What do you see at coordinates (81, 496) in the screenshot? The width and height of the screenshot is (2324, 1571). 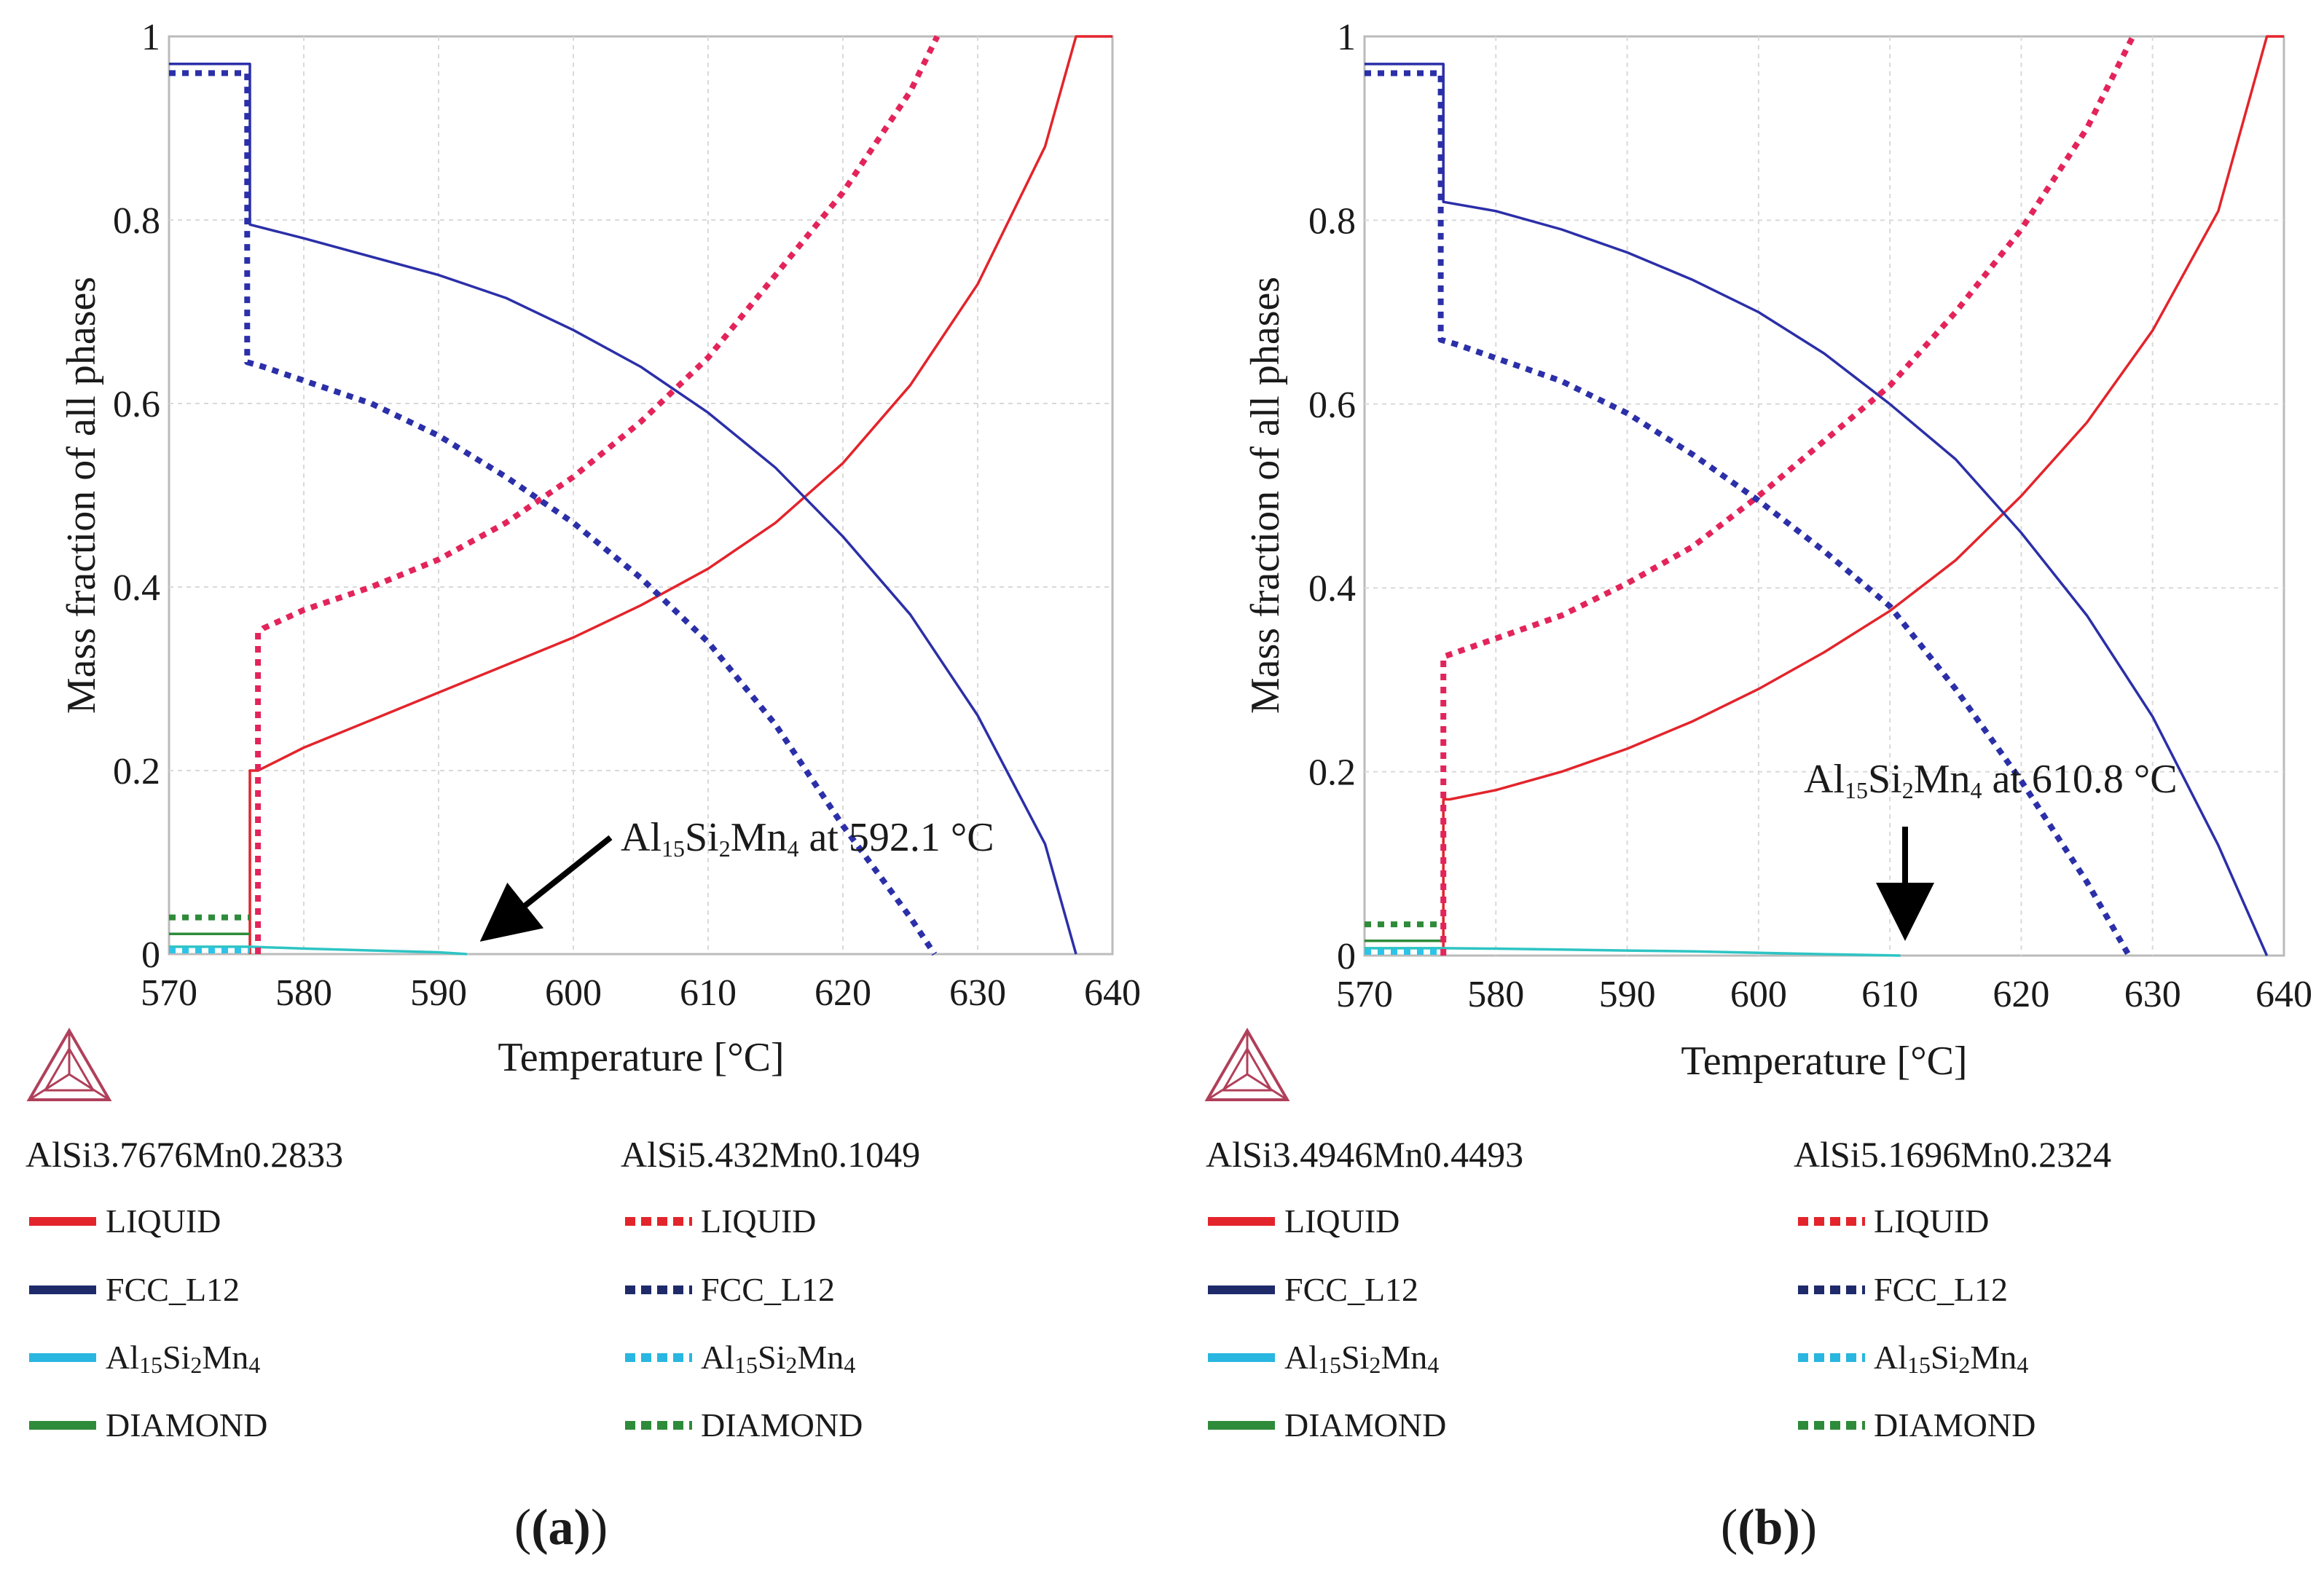 I see `y-axis-label-a: Mass fraction of all phases` at bounding box center [81, 496].